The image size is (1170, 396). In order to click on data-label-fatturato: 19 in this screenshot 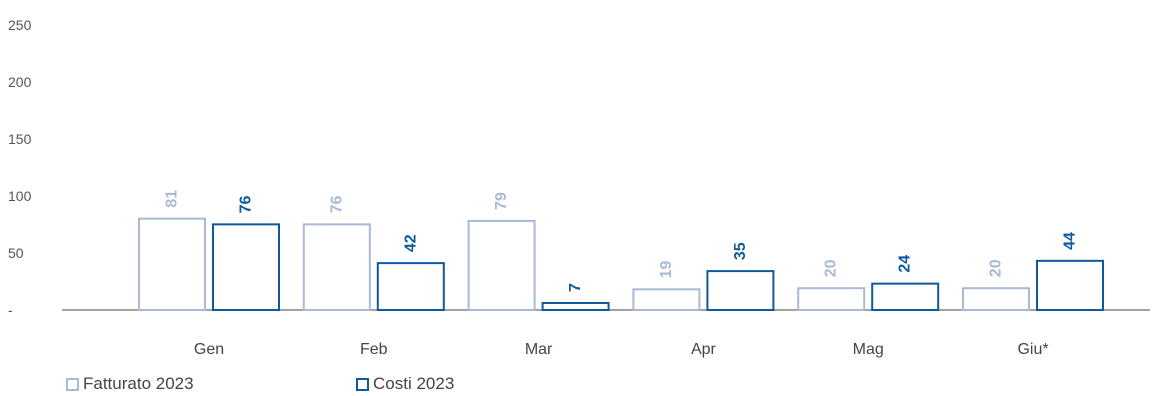, I will do `click(666, 269)`.